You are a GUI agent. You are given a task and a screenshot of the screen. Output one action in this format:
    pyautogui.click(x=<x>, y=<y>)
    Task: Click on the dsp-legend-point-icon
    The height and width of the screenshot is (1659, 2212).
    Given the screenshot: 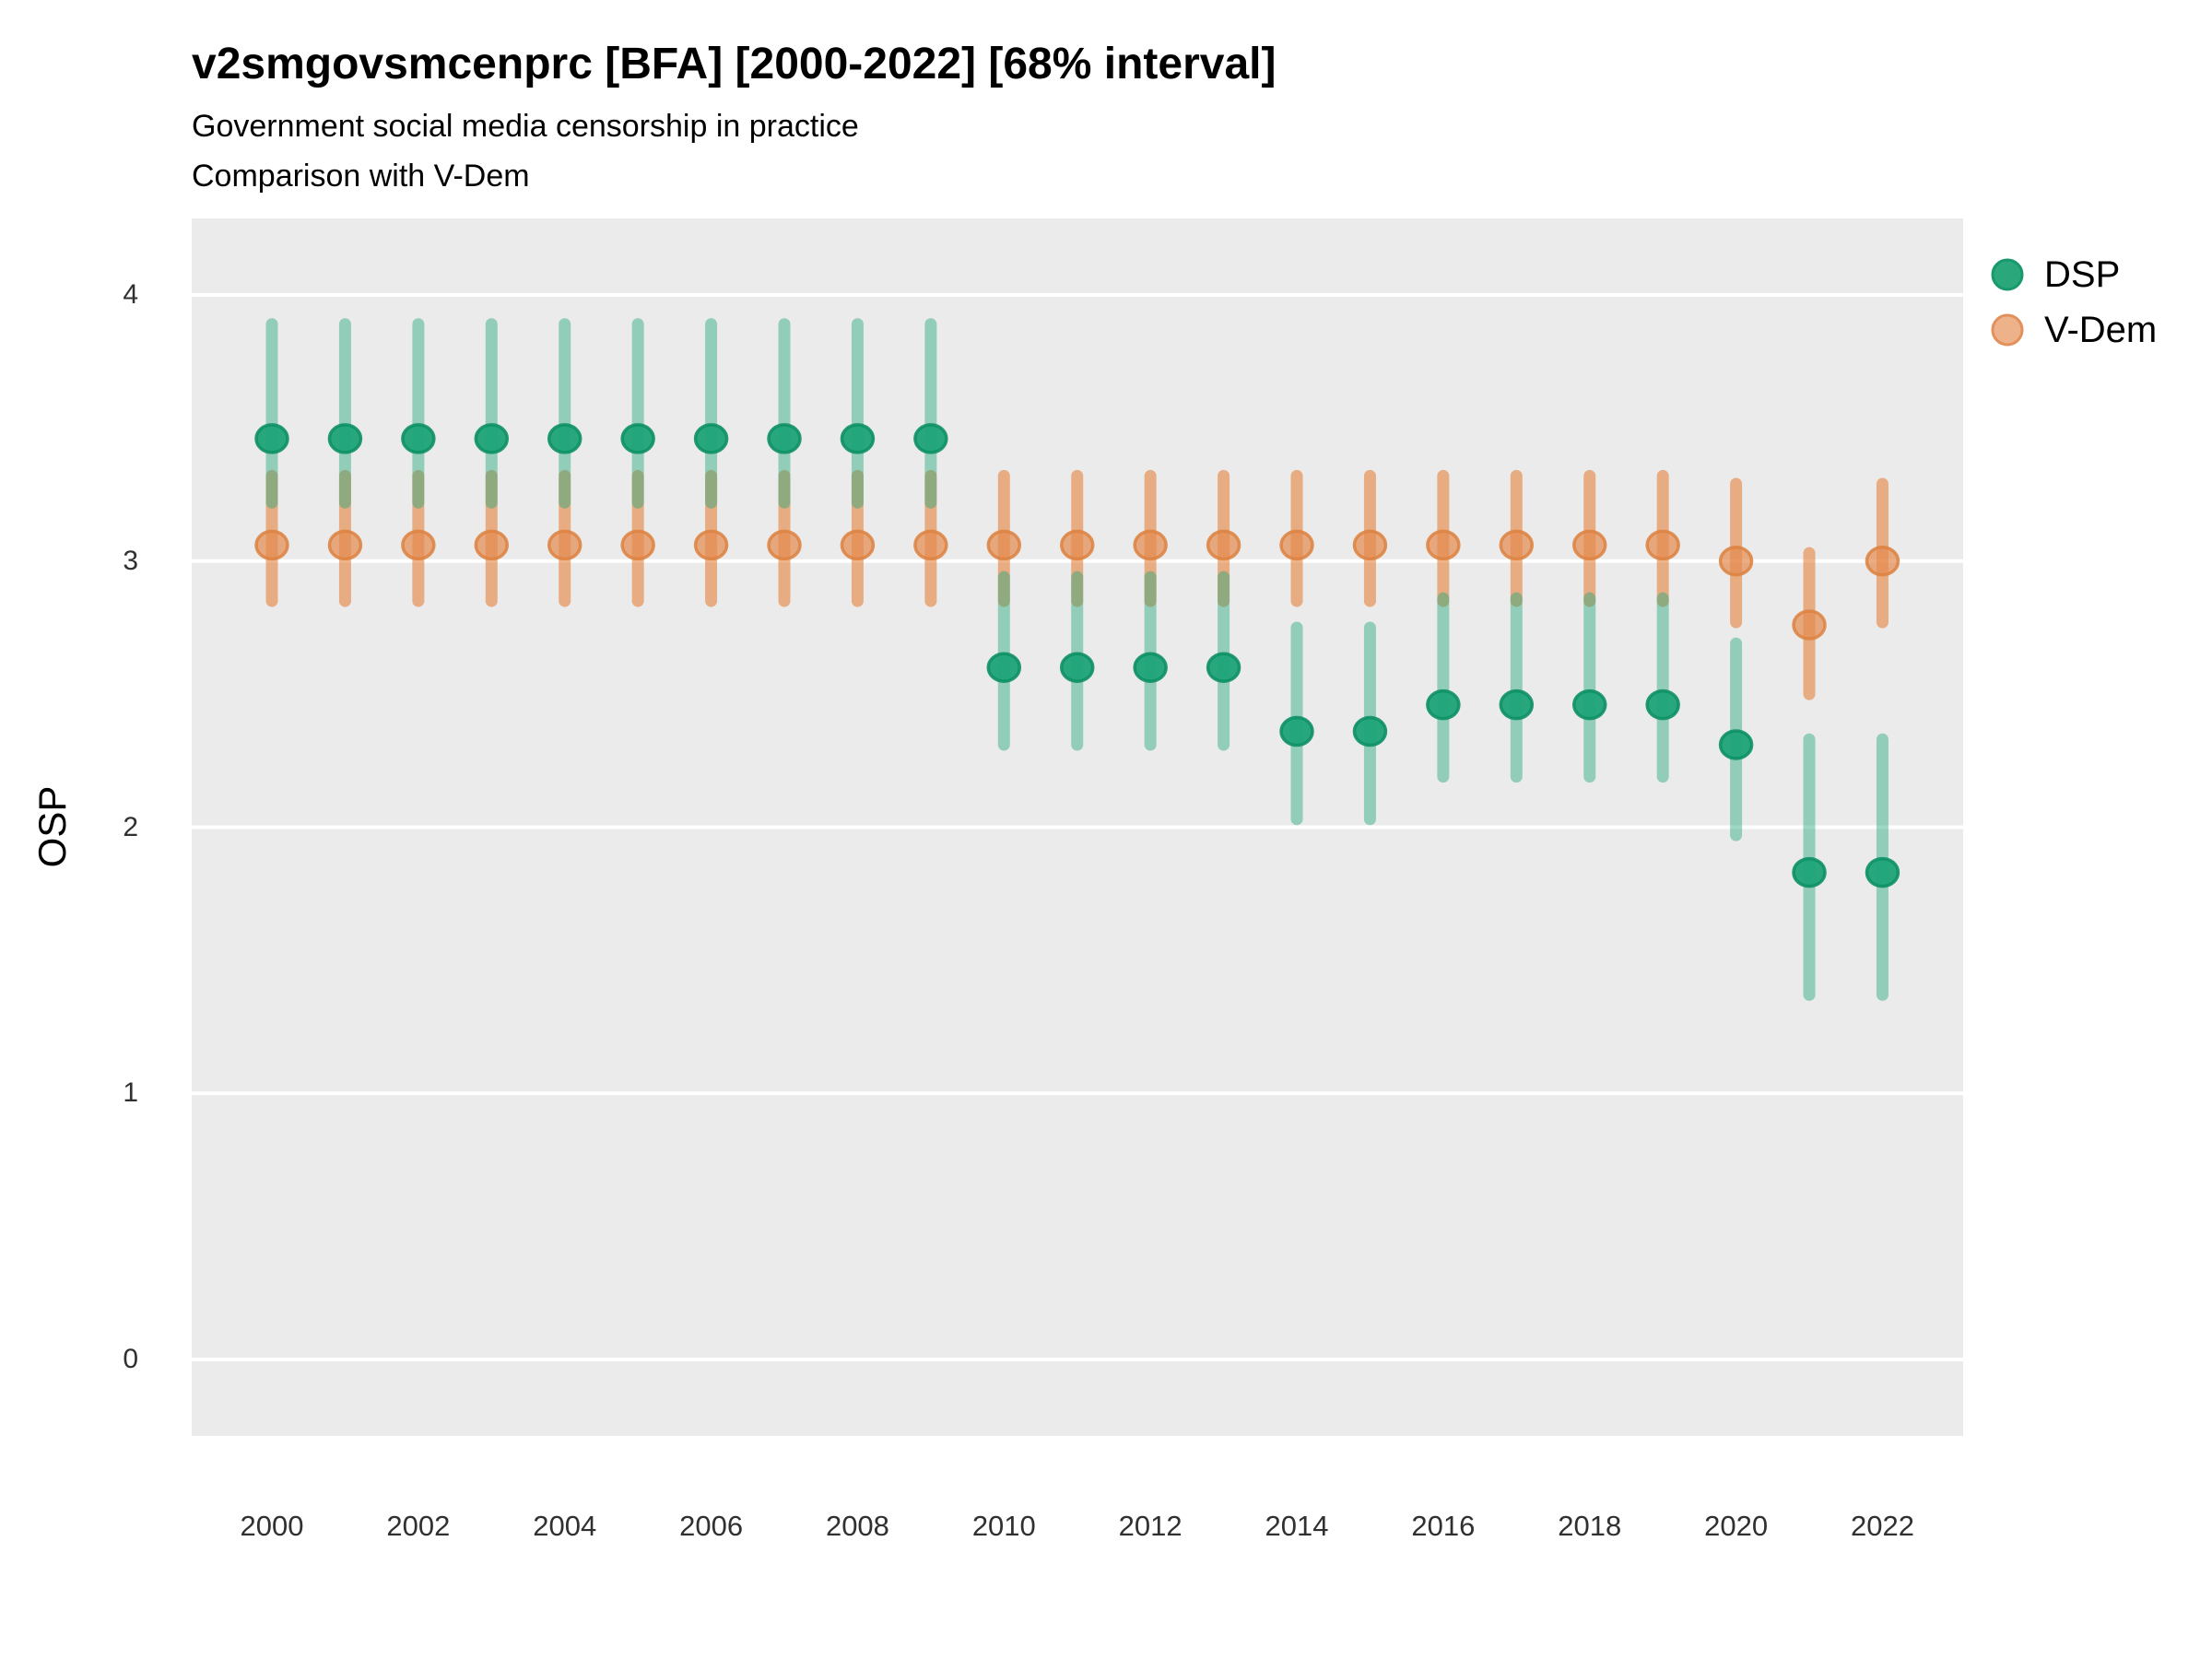 What is the action you would take?
    pyautogui.click(x=2007, y=274)
    